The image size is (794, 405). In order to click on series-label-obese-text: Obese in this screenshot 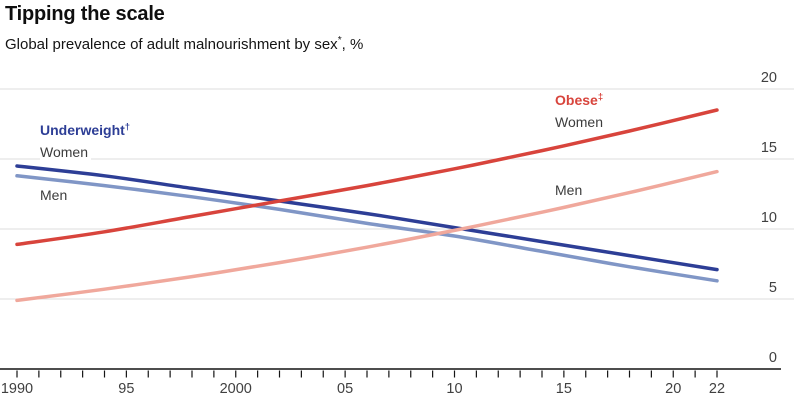, I will do `click(576, 100)`.